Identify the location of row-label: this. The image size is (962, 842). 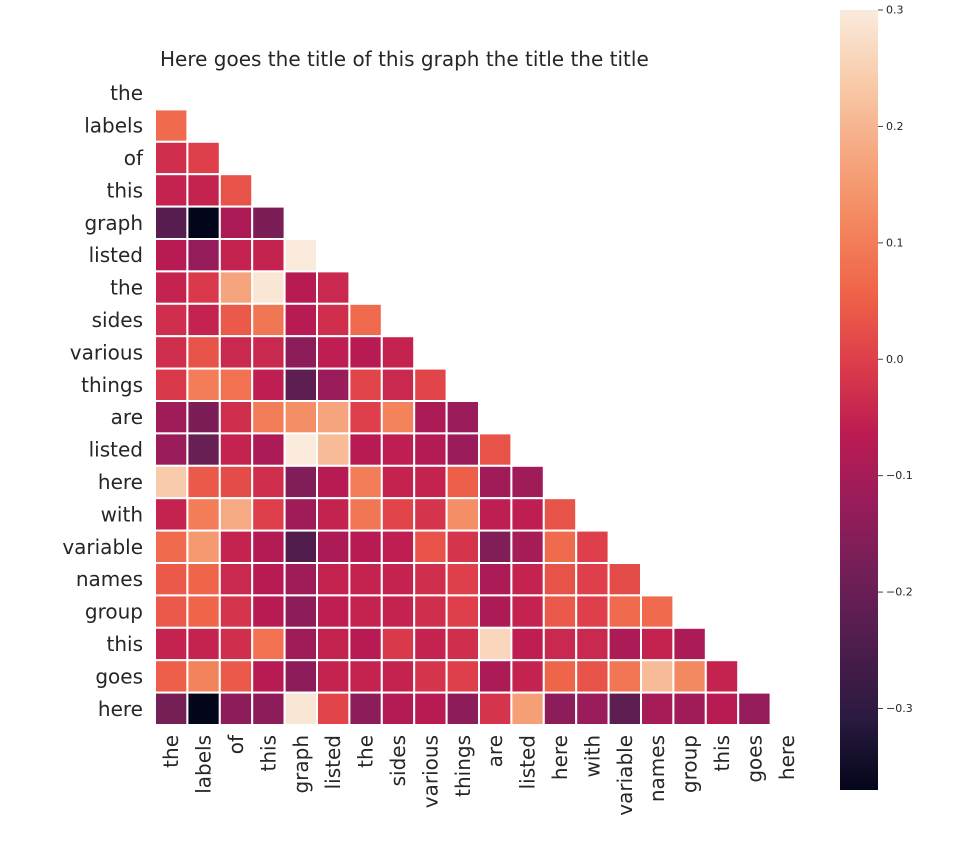
(125, 644).